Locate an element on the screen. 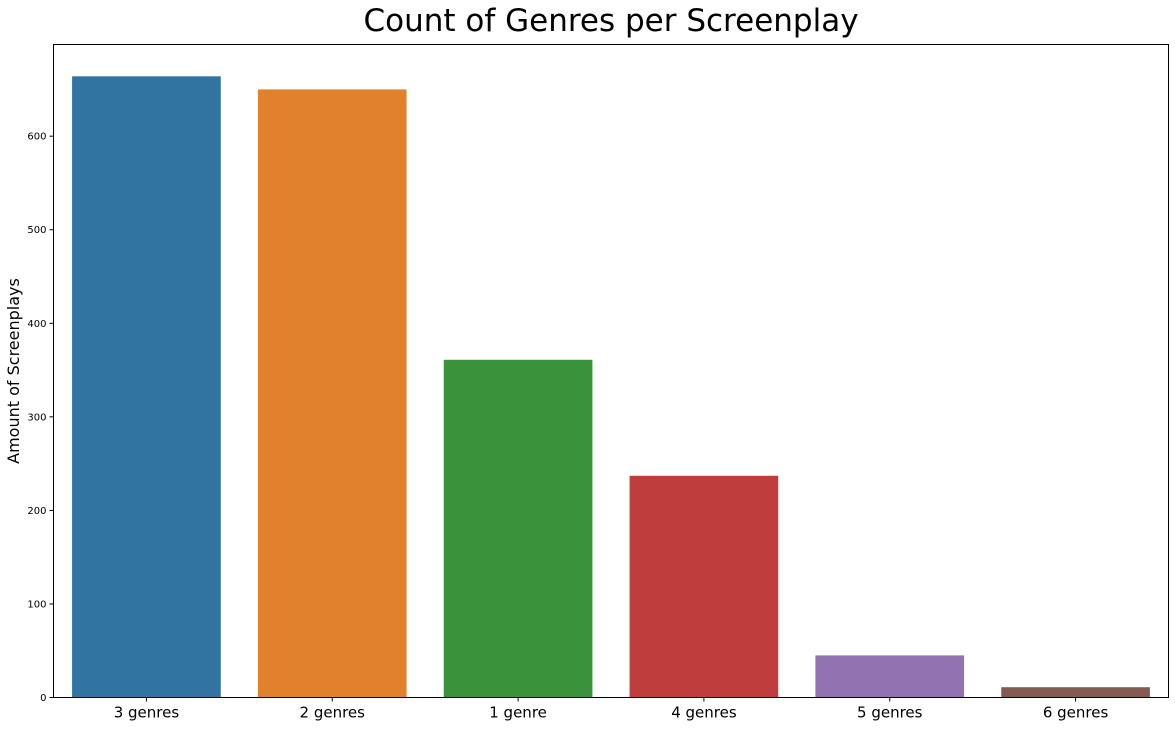 The image size is (1175, 730). chart-title: Count of Genres per Screenplay is located at coordinates (610, 21).